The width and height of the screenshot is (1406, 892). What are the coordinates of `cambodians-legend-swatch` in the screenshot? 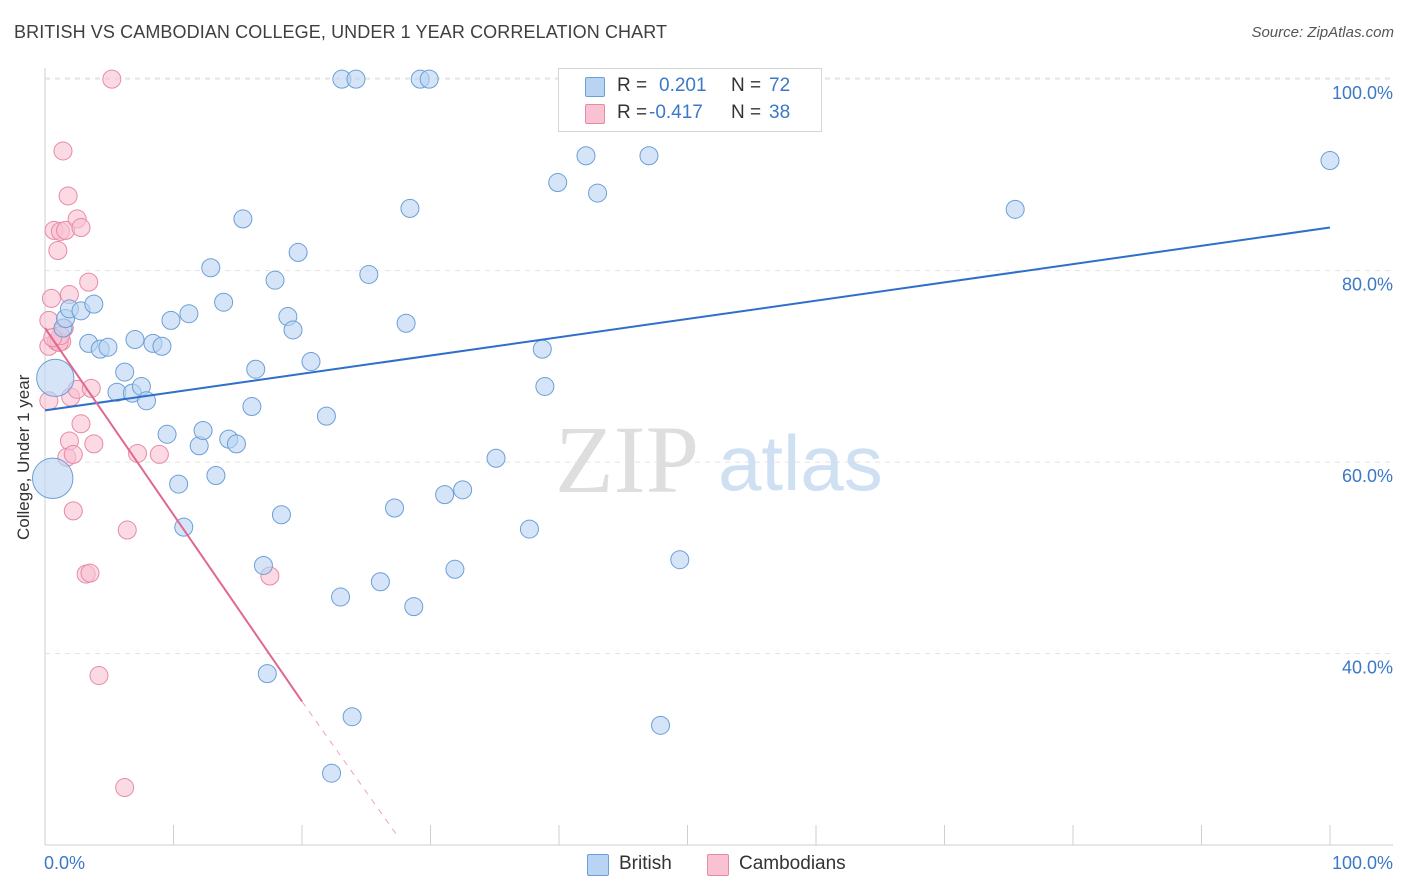 It's located at (718, 865).